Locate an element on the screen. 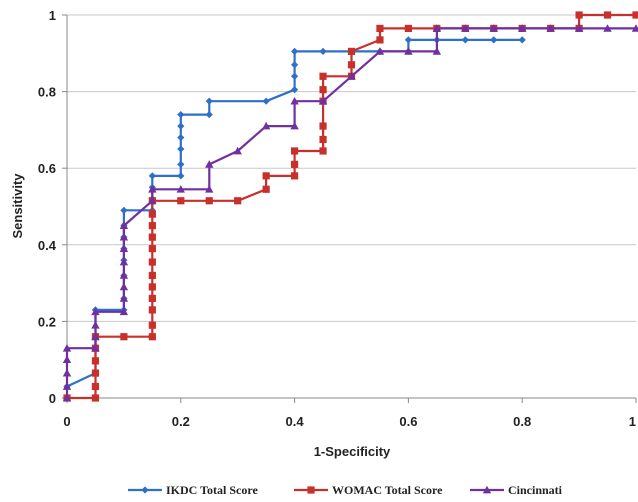  y-tick-labels: 0 0.2 0.4 0.6 0.8 1 is located at coordinates (47, 207).